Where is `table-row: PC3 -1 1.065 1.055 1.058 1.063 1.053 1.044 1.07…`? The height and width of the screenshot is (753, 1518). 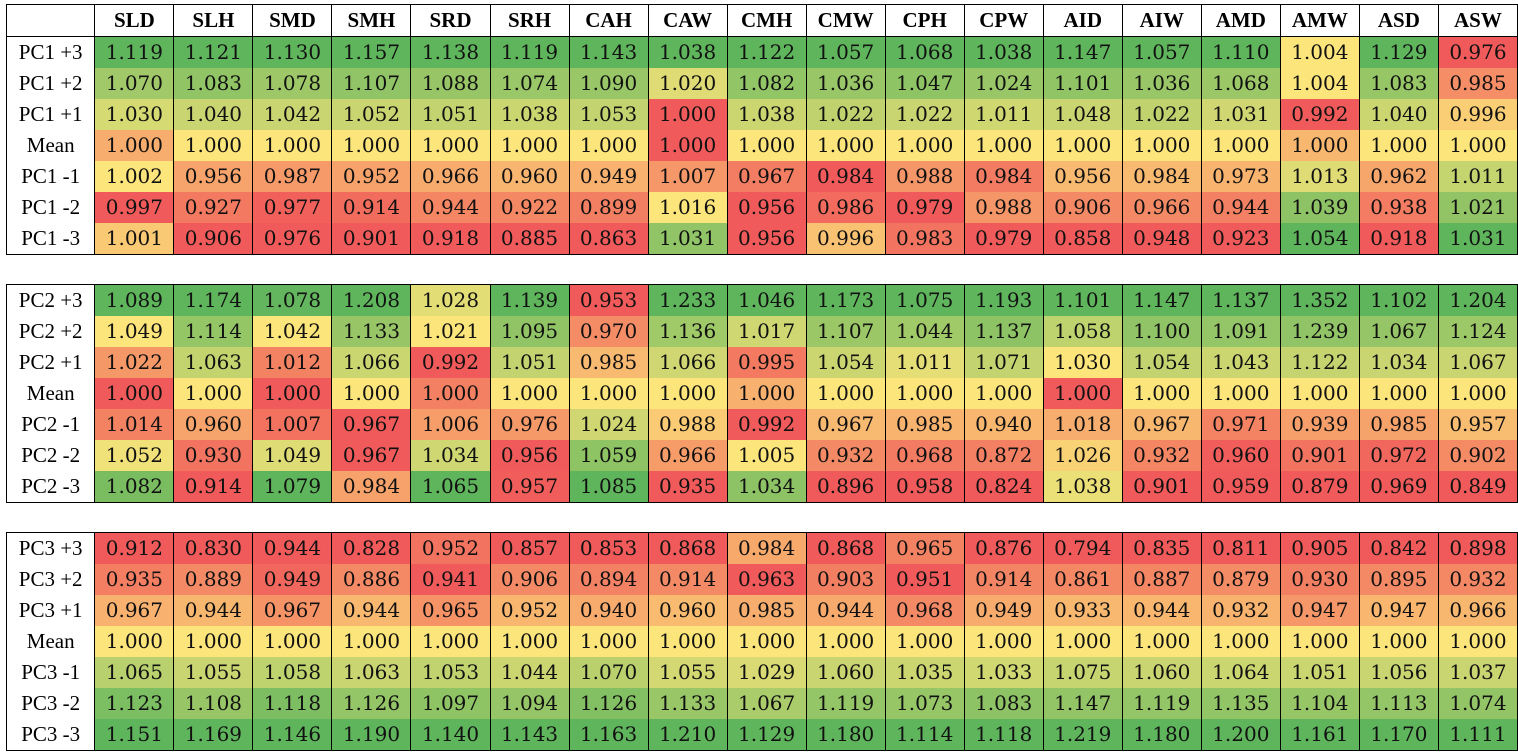 table-row: PC3 -1 1.065 1.055 1.058 1.063 1.053 1.044 1.07… is located at coordinates (762, 672).